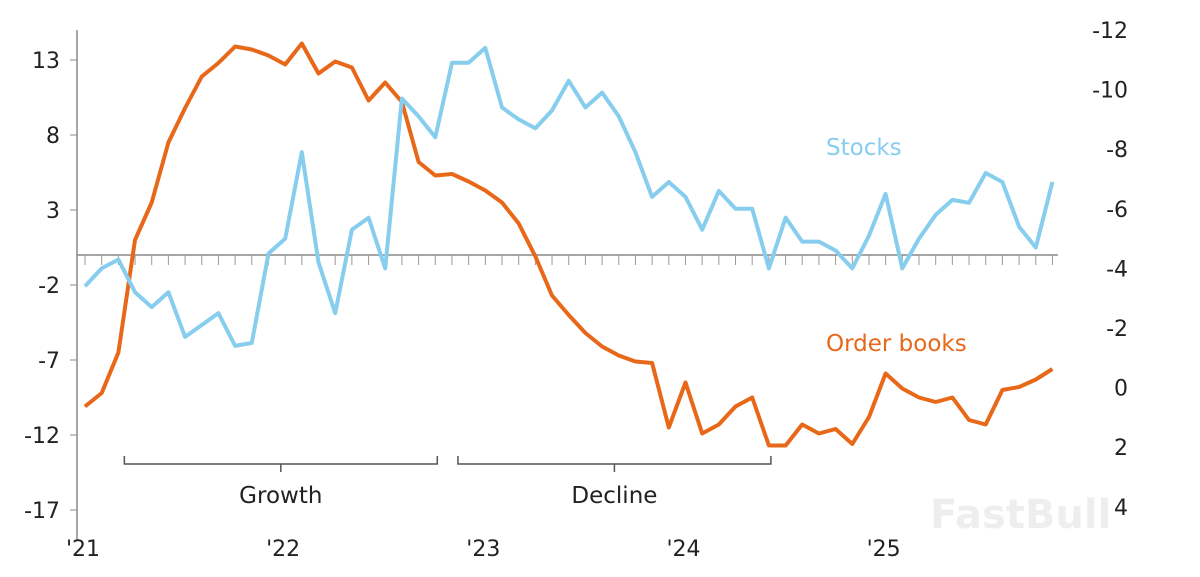  Describe the element at coordinates (1121, 389) in the screenshot. I see `right-tick-label: 0` at that location.